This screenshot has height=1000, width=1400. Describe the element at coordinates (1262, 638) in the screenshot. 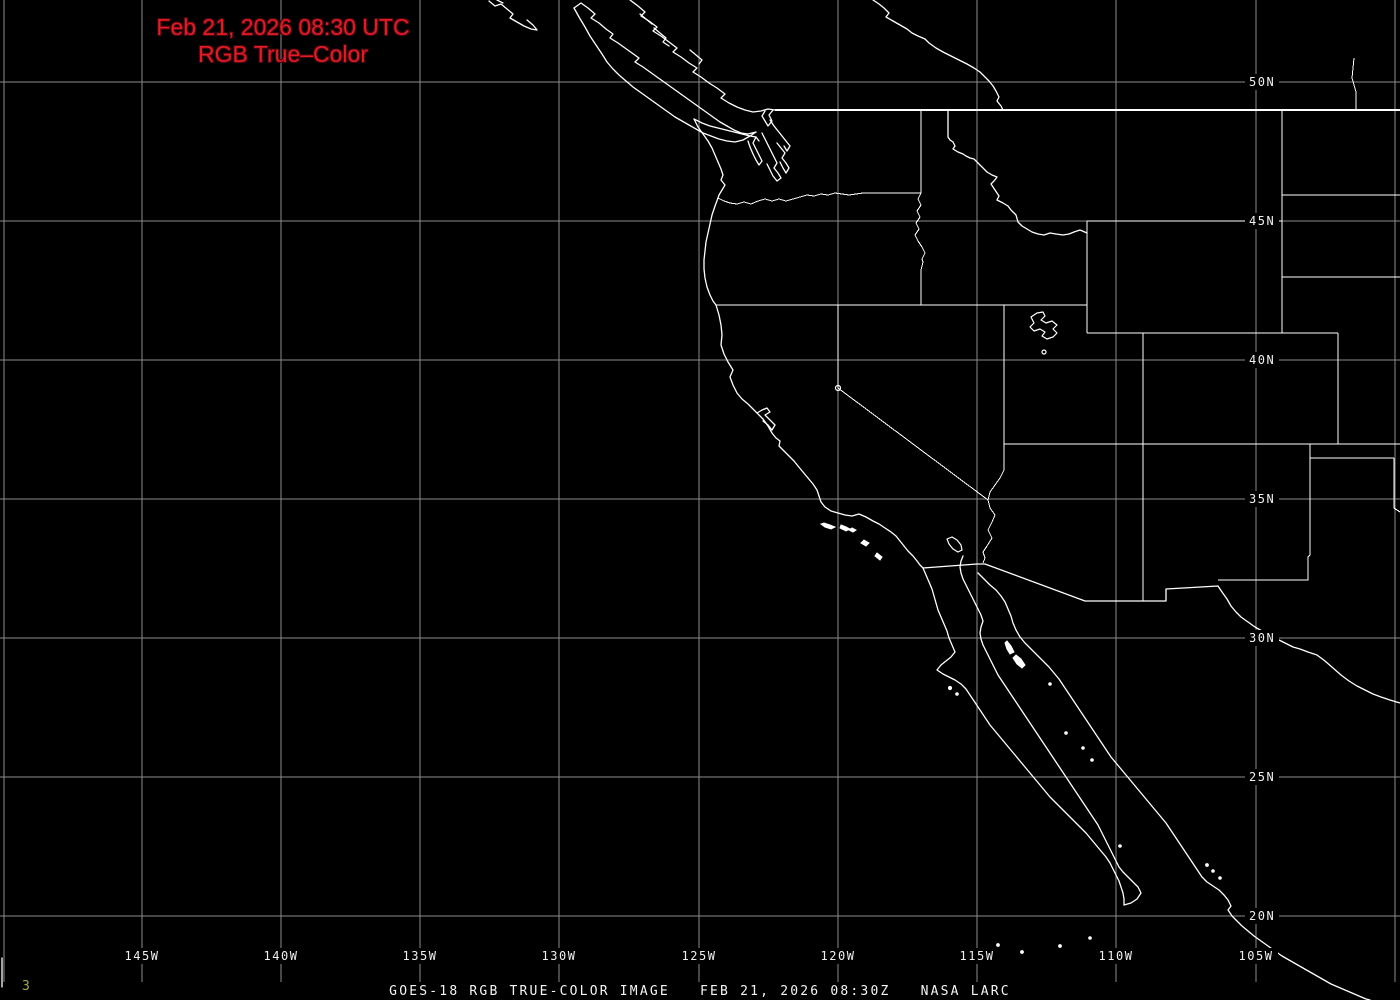

I see `lat-label-30n: 30N` at that location.